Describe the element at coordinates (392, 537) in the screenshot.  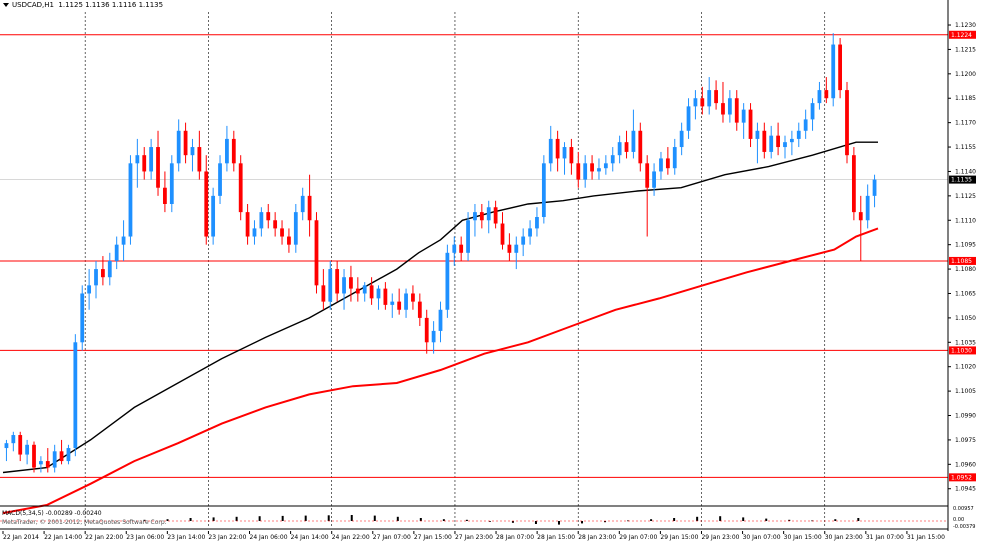
I see `time-label: 27 Jan 07:00` at that location.